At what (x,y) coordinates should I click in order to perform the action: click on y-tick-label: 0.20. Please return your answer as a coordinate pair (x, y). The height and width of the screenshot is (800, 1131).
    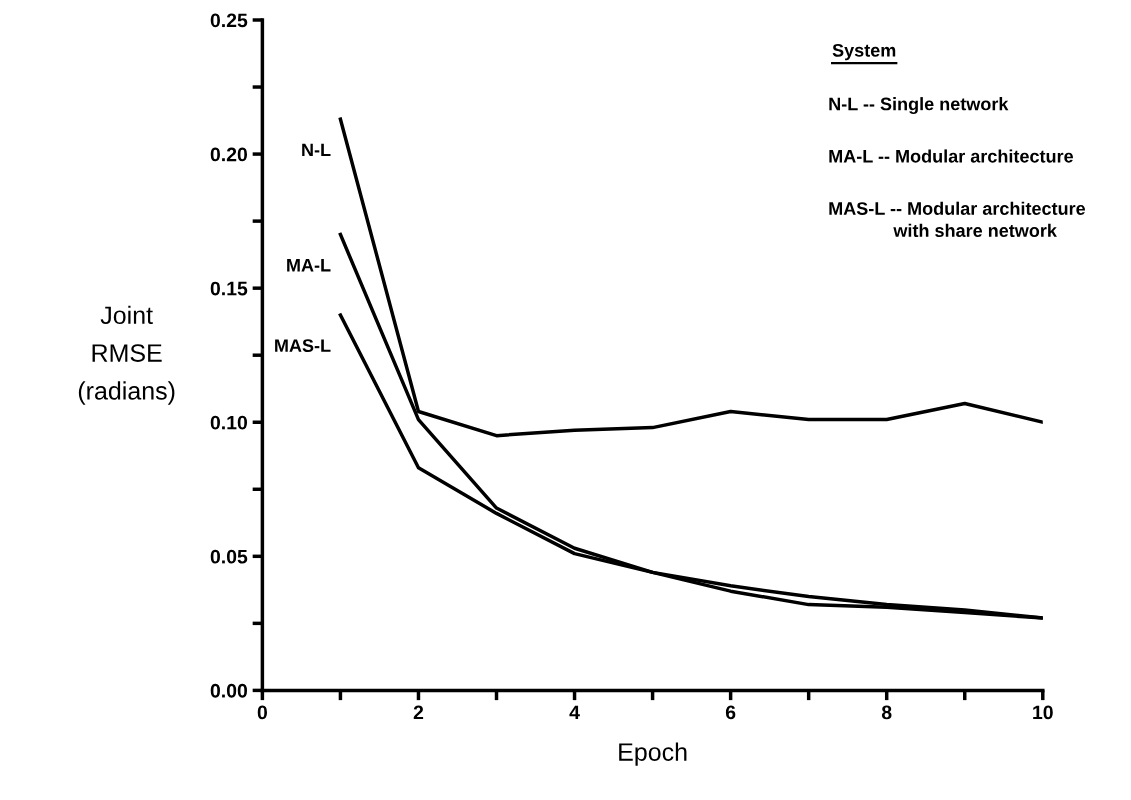
    Looking at the image, I should click on (229, 154).